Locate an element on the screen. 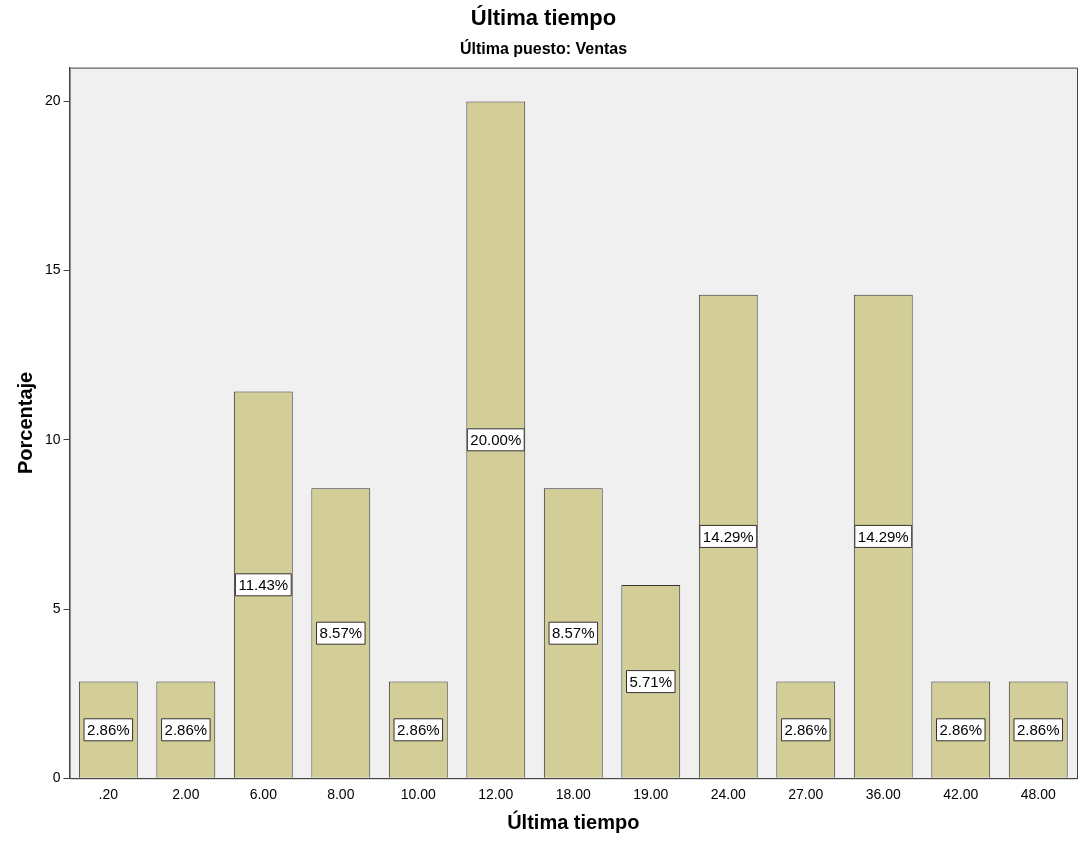 The width and height of the screenshot is (1079, 845). x-tick-label: 10.00 is located at coordinates (418, 794).